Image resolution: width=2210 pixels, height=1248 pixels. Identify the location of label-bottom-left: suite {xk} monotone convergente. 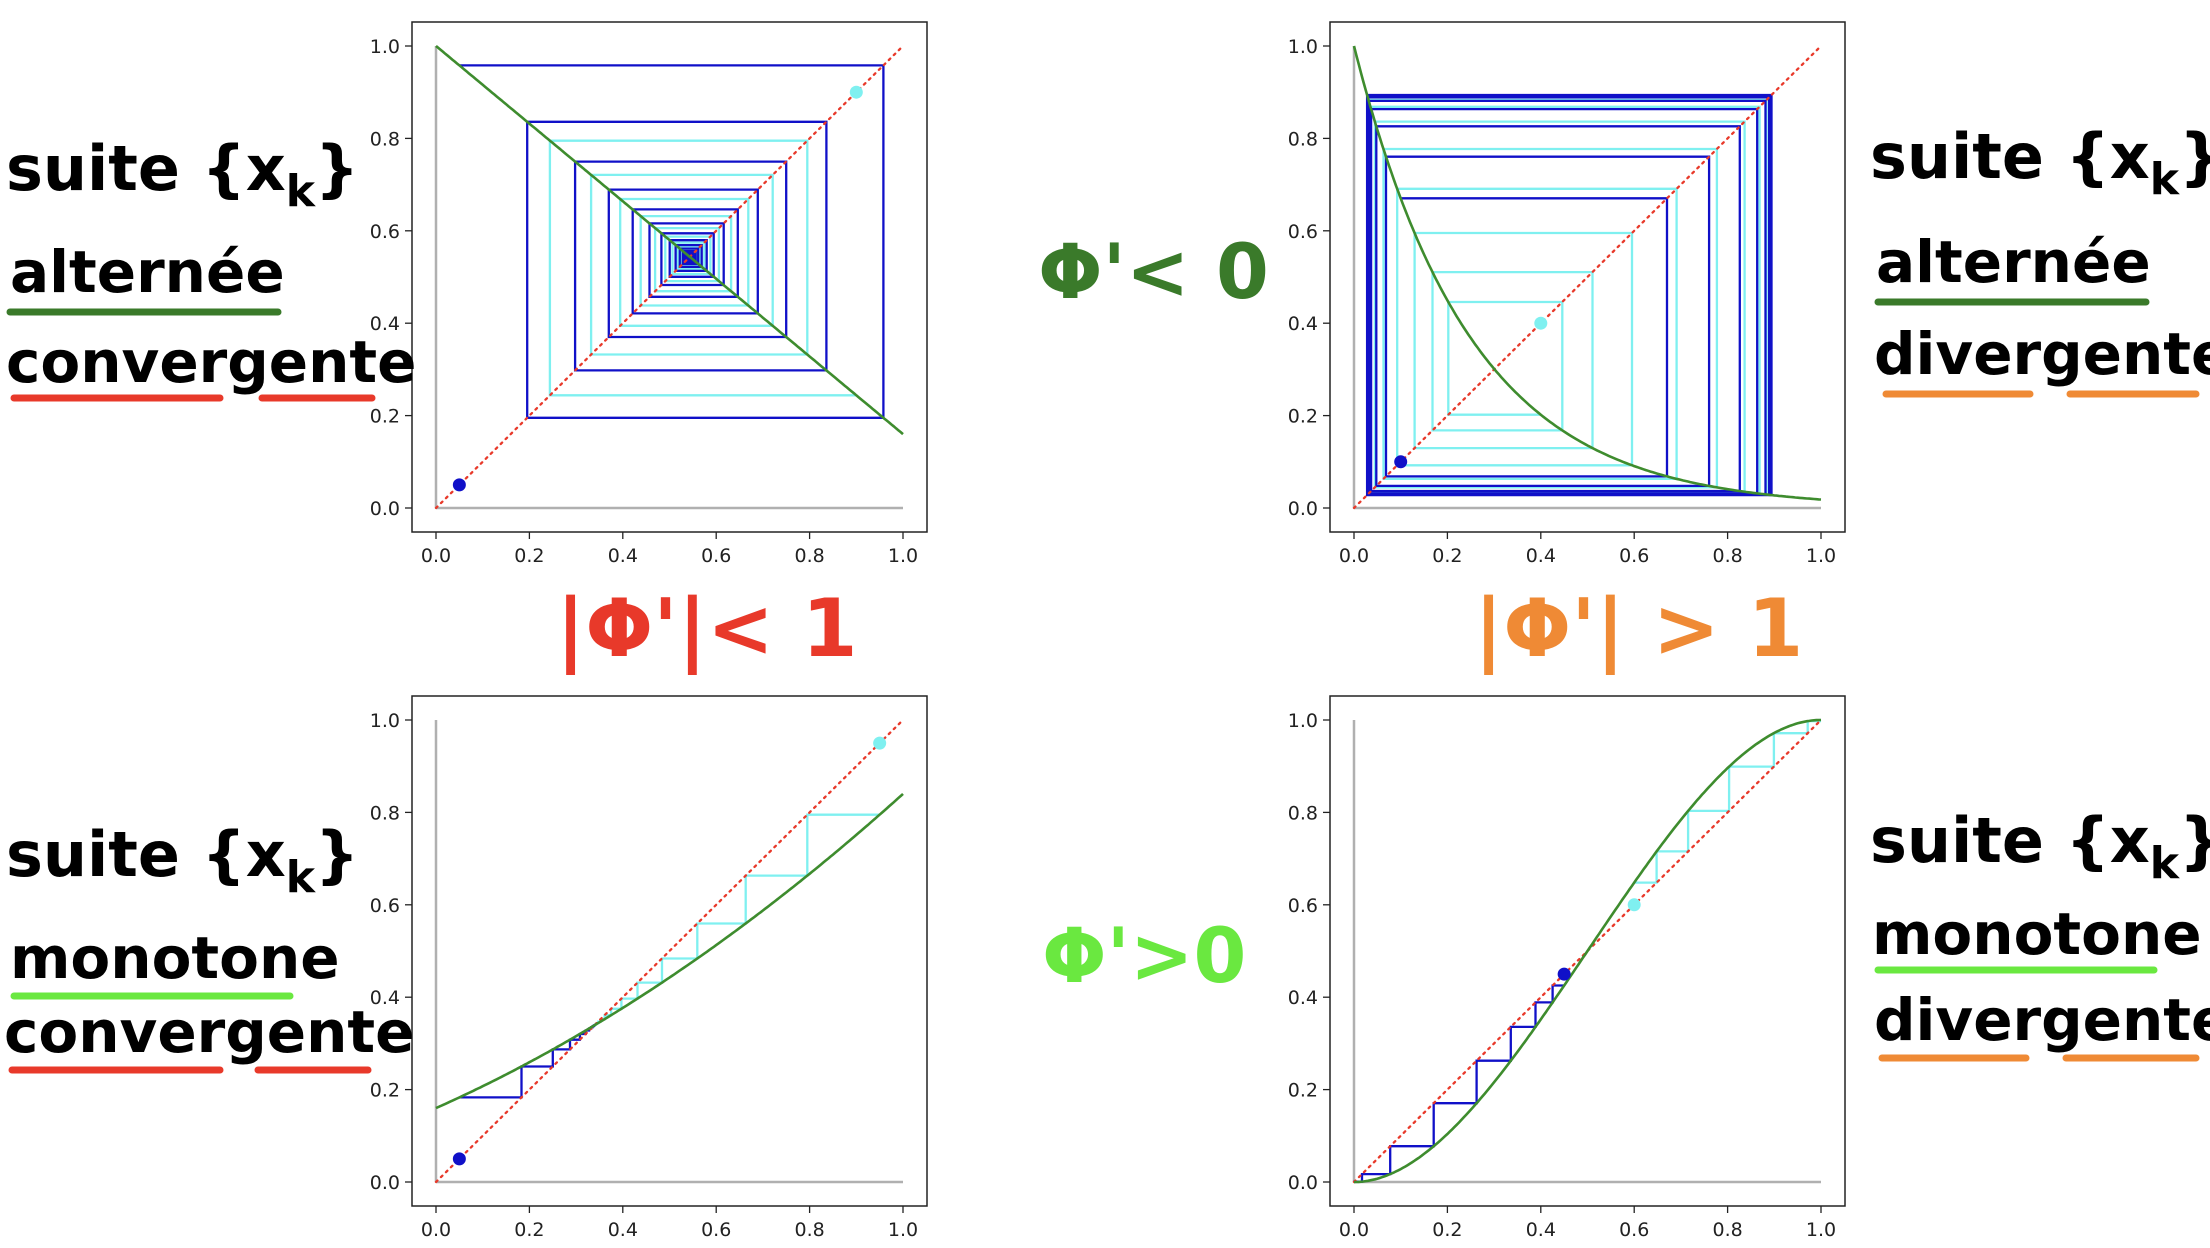
(209, 946).